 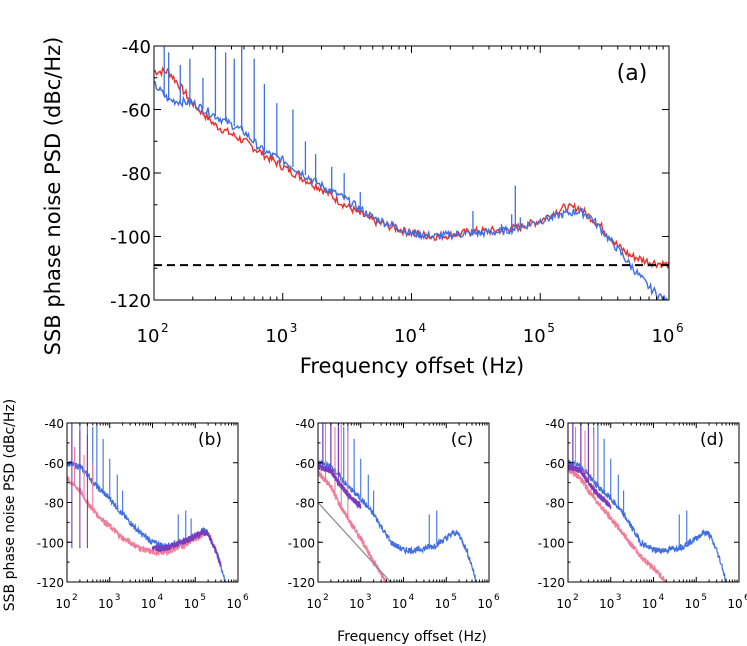 I want to click on ytick-label-d-3: -60, so click(x=555, y=464).